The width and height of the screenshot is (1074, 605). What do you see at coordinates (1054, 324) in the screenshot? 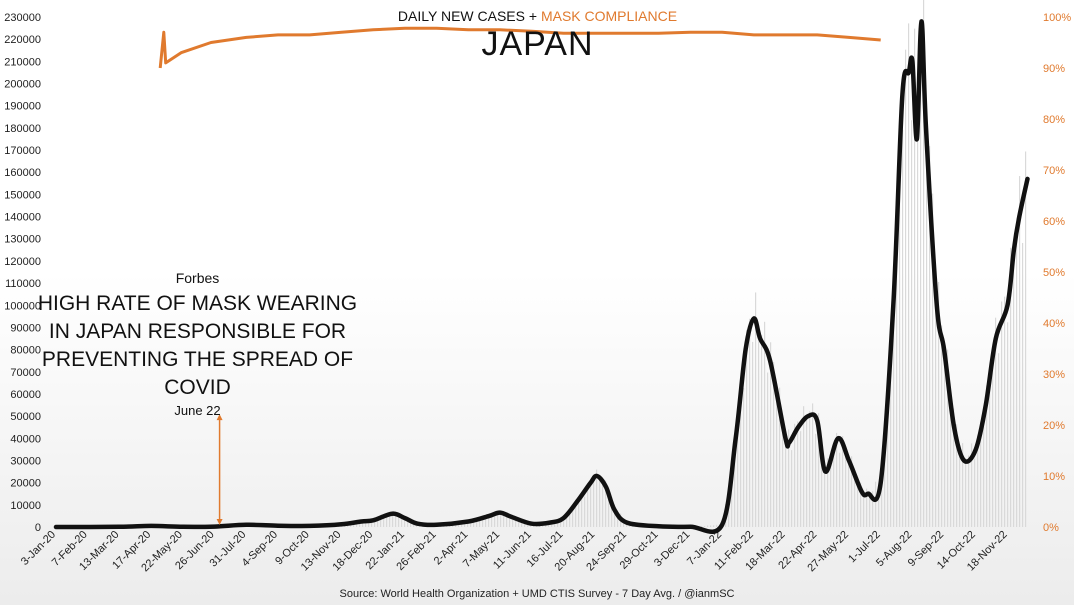
I see `right-tick-label: 40%` at bounding box center [1054, 324].